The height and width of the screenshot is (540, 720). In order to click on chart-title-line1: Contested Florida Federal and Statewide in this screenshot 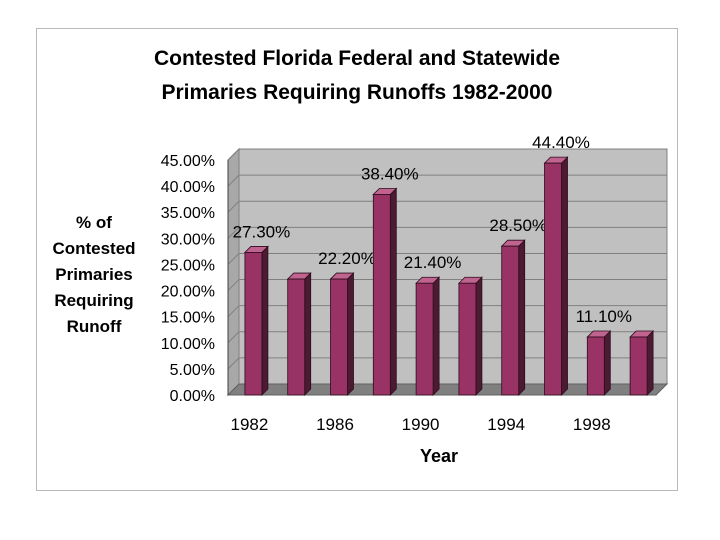, I will do `click(357, 58)`.